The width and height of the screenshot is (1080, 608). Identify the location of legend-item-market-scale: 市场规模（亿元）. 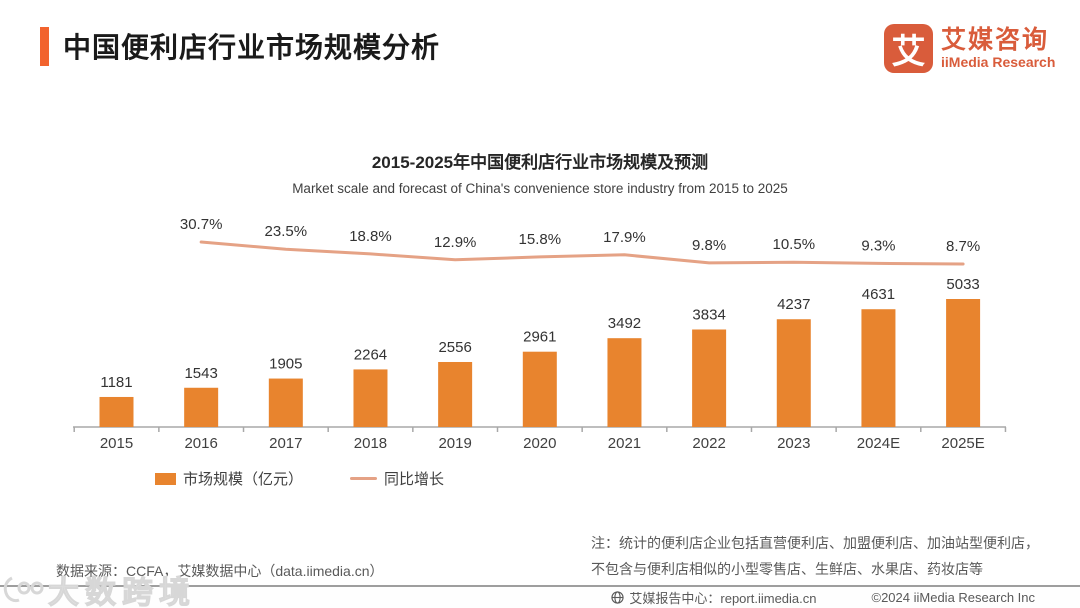
(229, 478).